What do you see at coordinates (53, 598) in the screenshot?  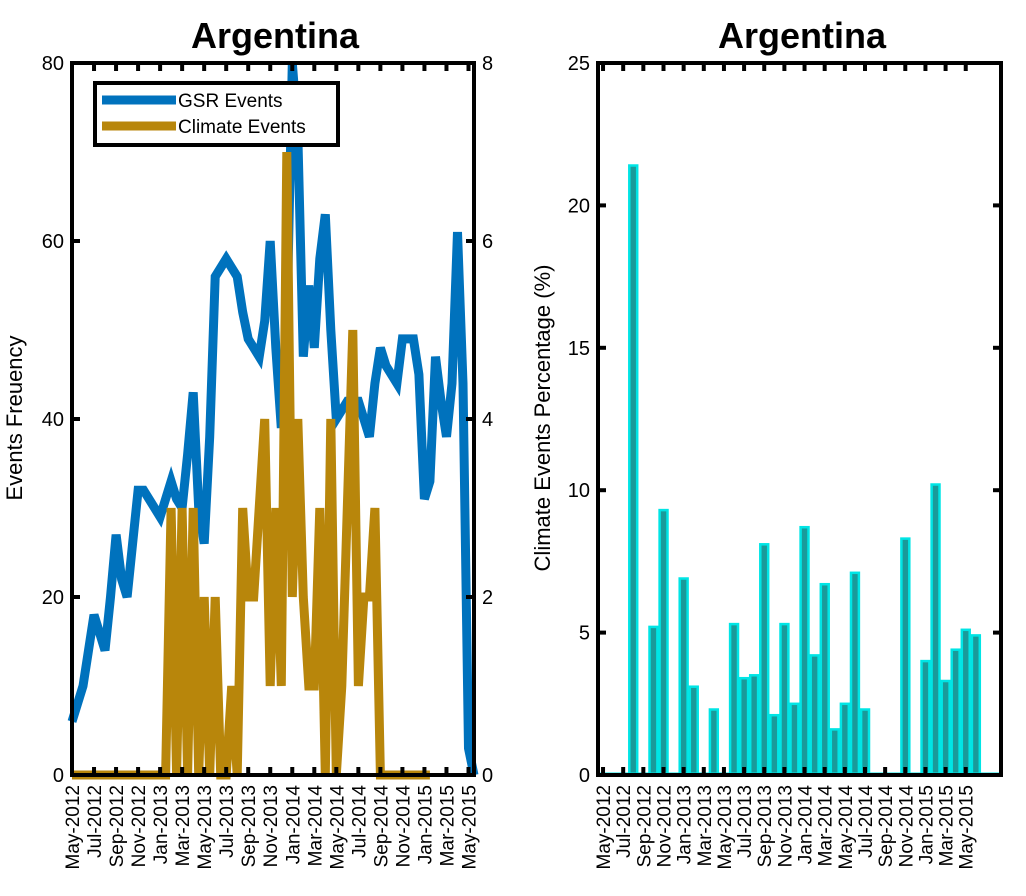 I see `left-y-tick-label: 20` at bounding box center [53, 598].